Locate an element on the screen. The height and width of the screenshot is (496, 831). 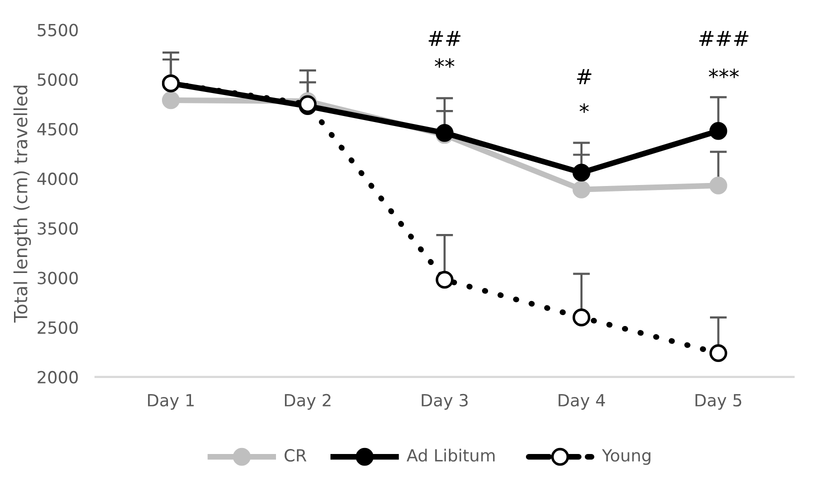
legend-label: CR is located at coordinates (295, 455).